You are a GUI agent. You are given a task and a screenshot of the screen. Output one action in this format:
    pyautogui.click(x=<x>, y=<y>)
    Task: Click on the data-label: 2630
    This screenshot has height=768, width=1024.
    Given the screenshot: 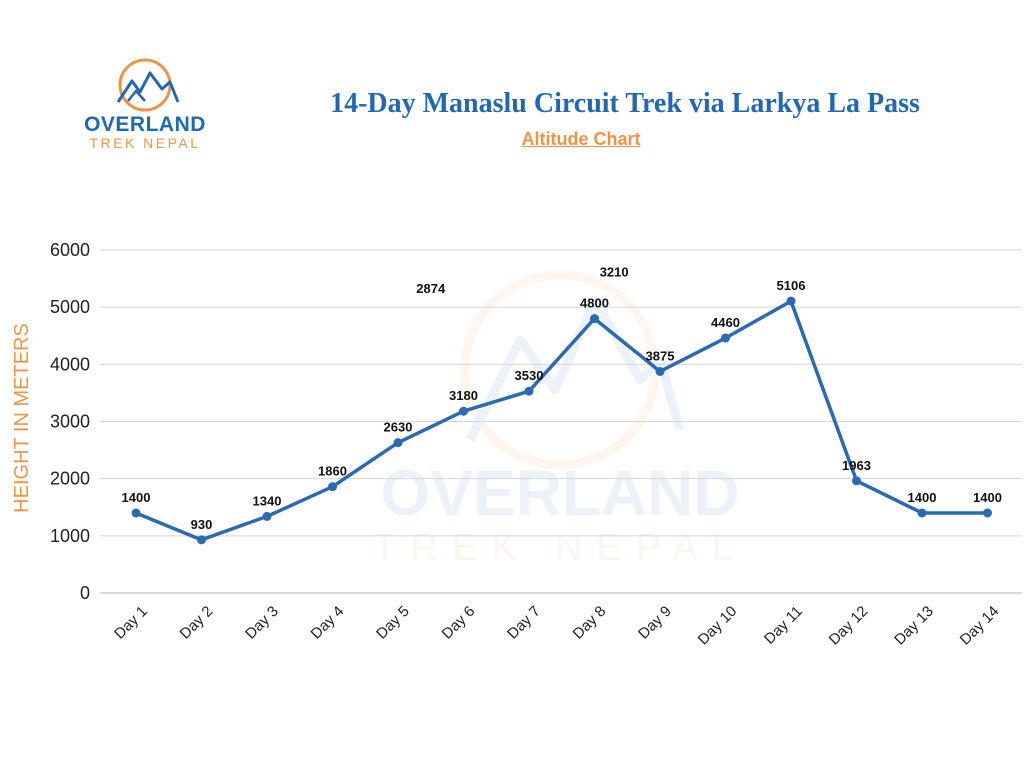 What is the action you would take?
    pyautogui.click(x=398, y=427)
    